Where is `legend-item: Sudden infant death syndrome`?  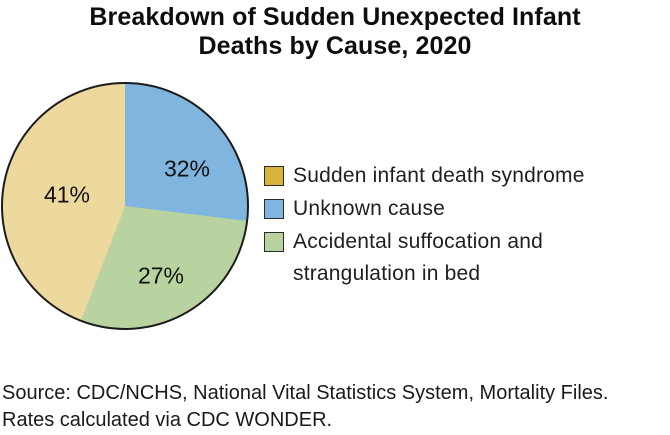 legend-item: Sudden infant death syndrome is located at coordinates (464, 176).